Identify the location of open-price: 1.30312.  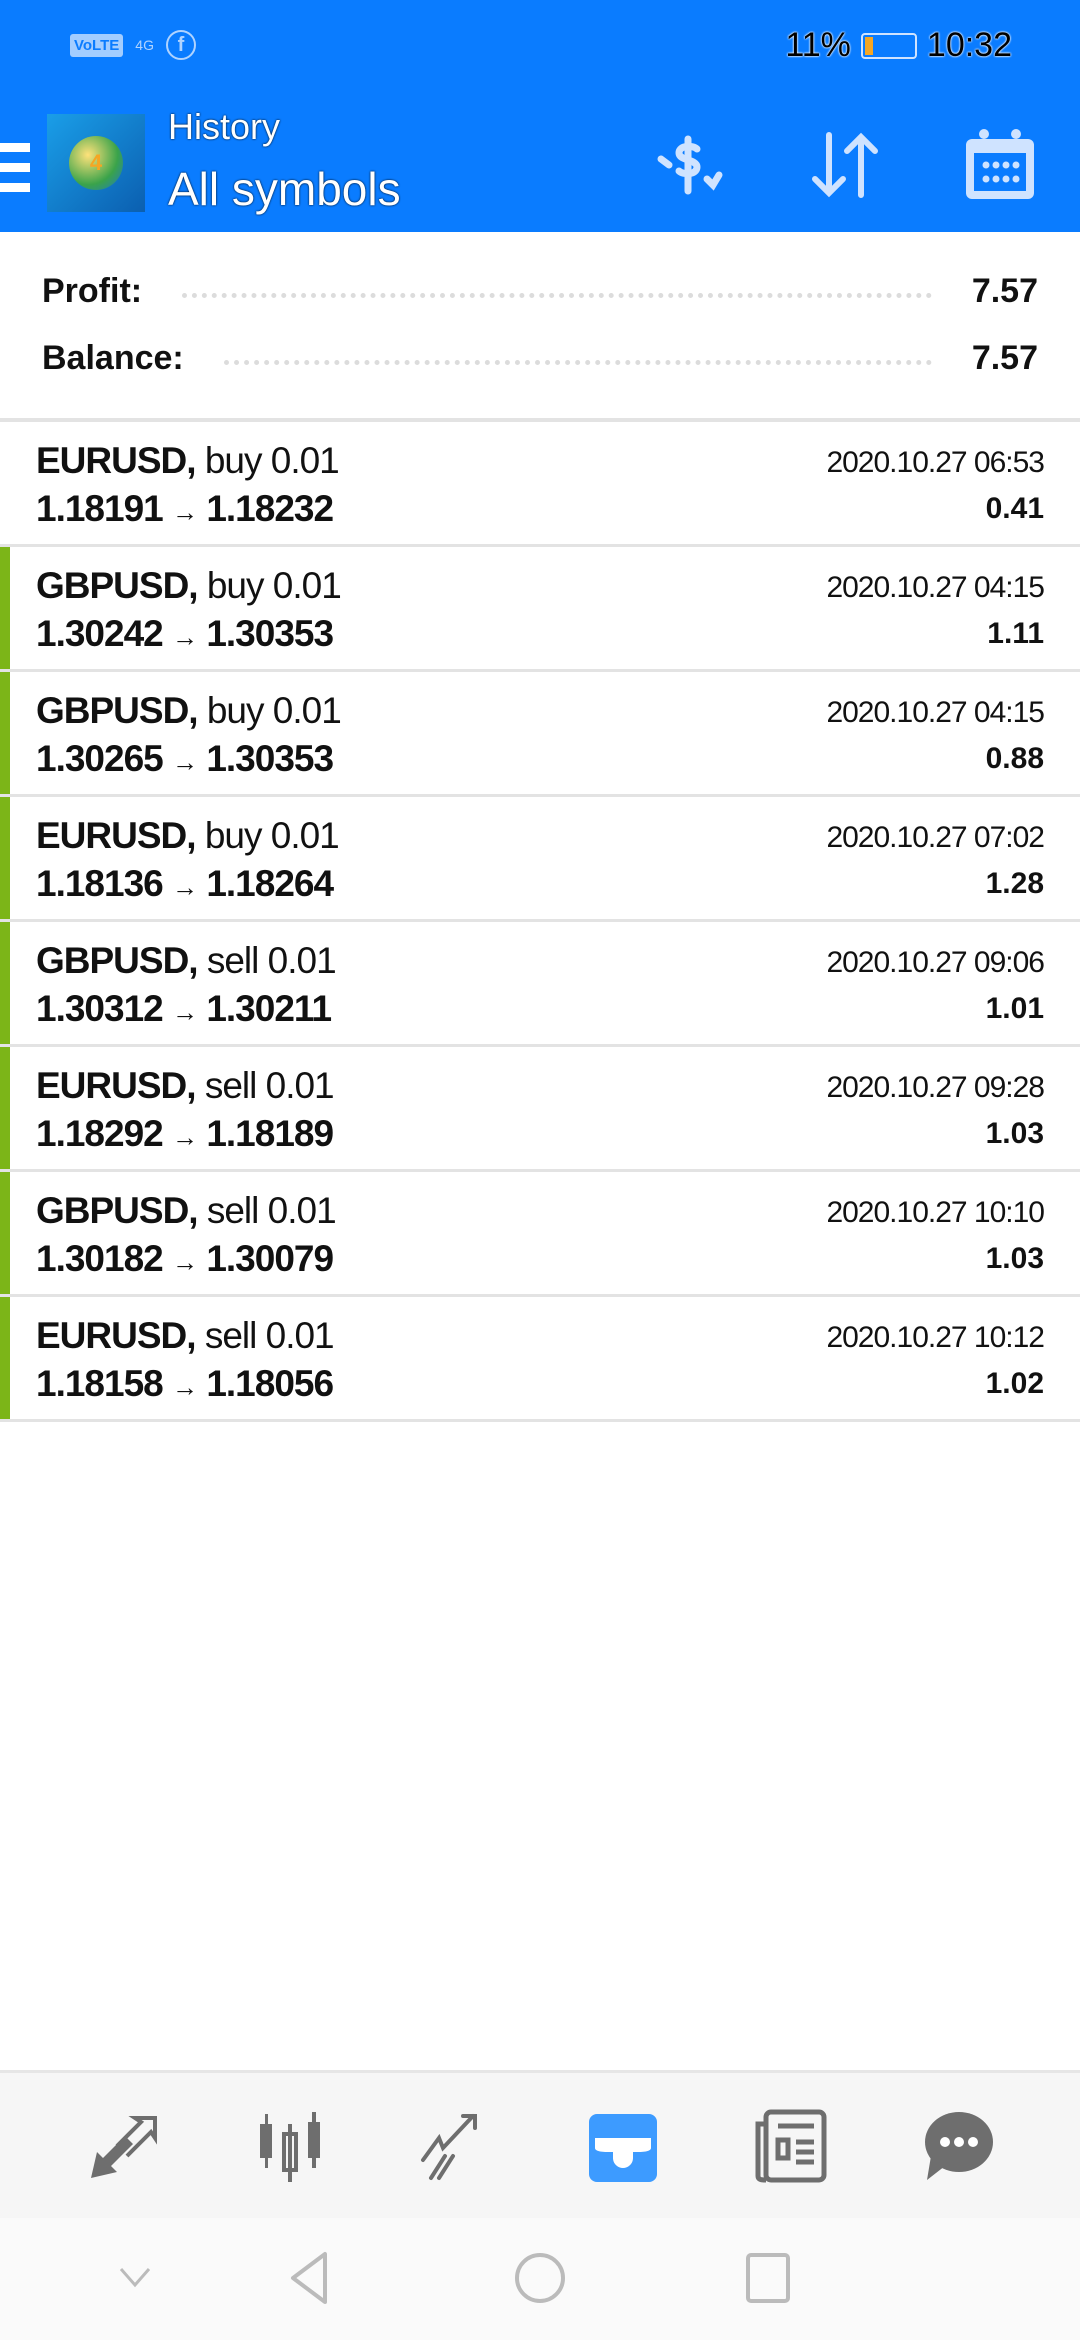
(100, 1008).